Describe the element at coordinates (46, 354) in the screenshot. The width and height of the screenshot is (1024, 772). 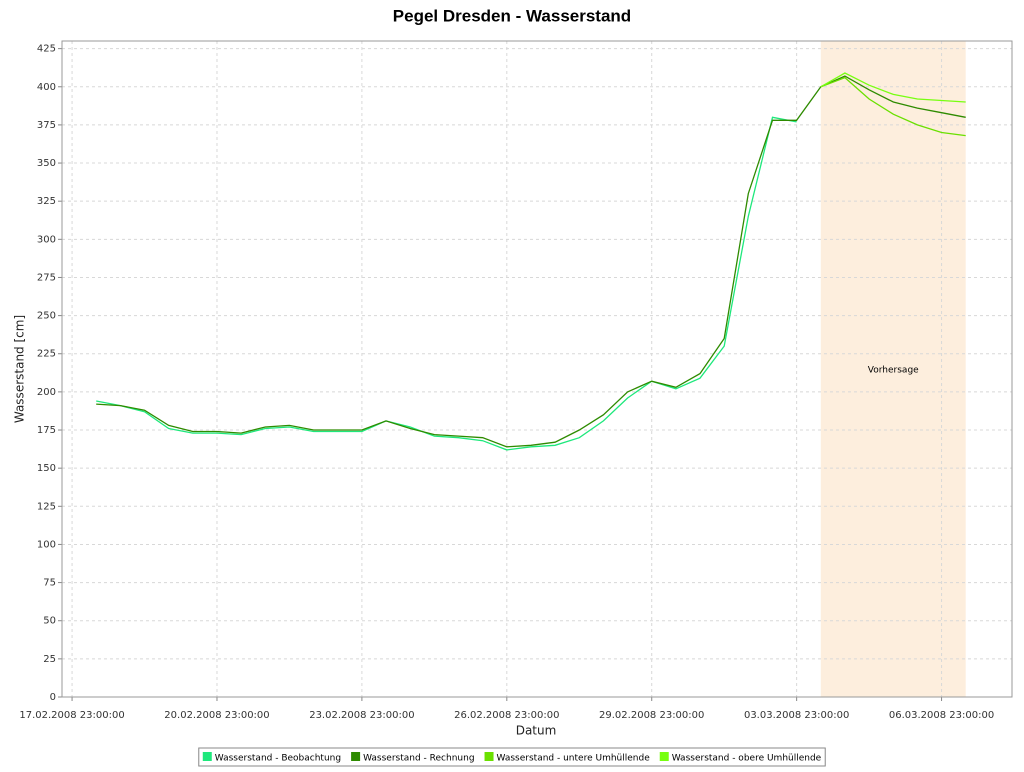
I see `y-tick-label: 225` at that location.